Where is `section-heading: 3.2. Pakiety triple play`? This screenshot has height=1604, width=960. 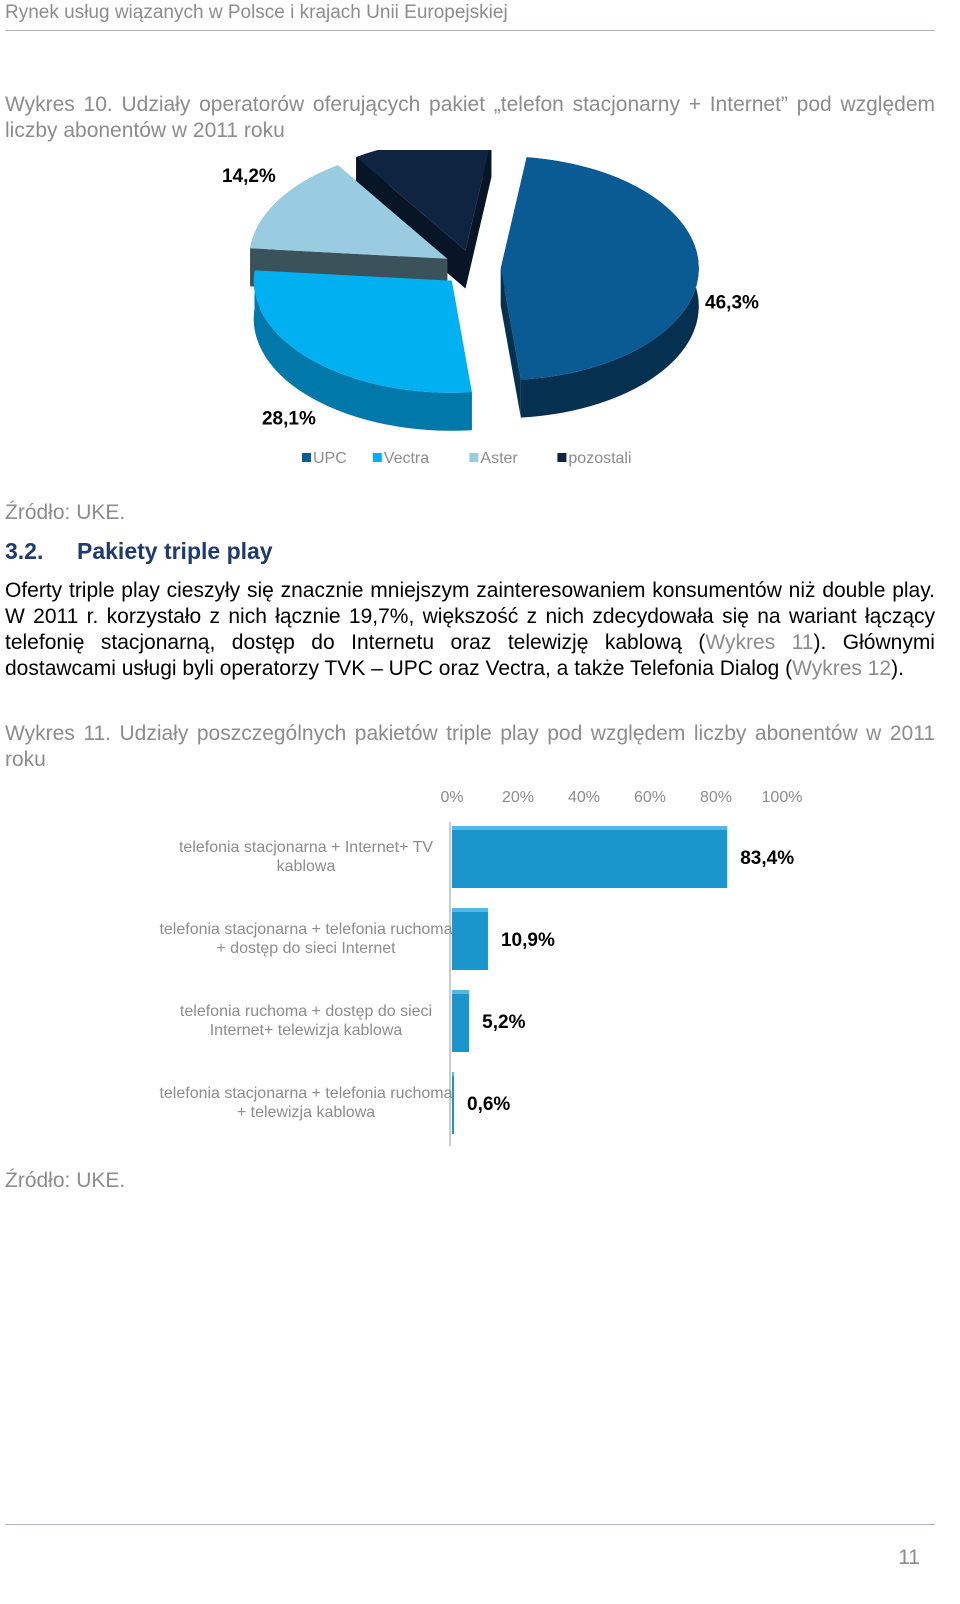
section-heading: 3.2. Pakiety triple play is located at coordinates (139, 551).